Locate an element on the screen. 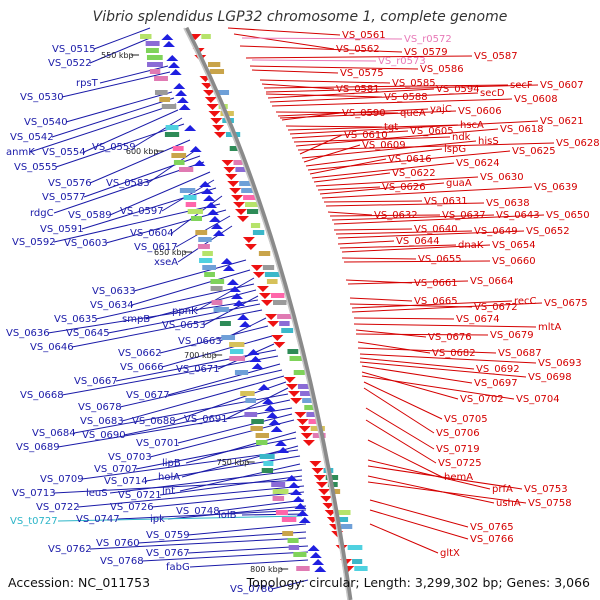 This screenshot has width=600, height=600. gene-label: lnt is located at coordinates (168, 491).